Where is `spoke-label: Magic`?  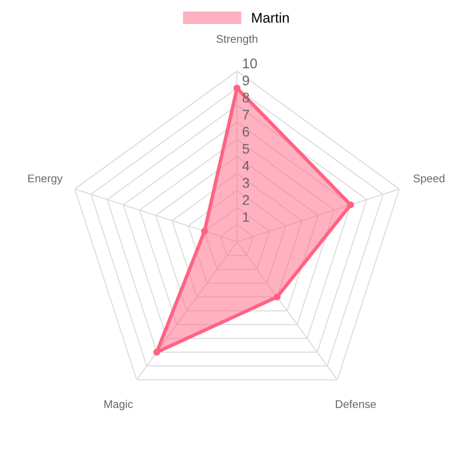 spoke-label: Magic is located at coordinates (118, 405).